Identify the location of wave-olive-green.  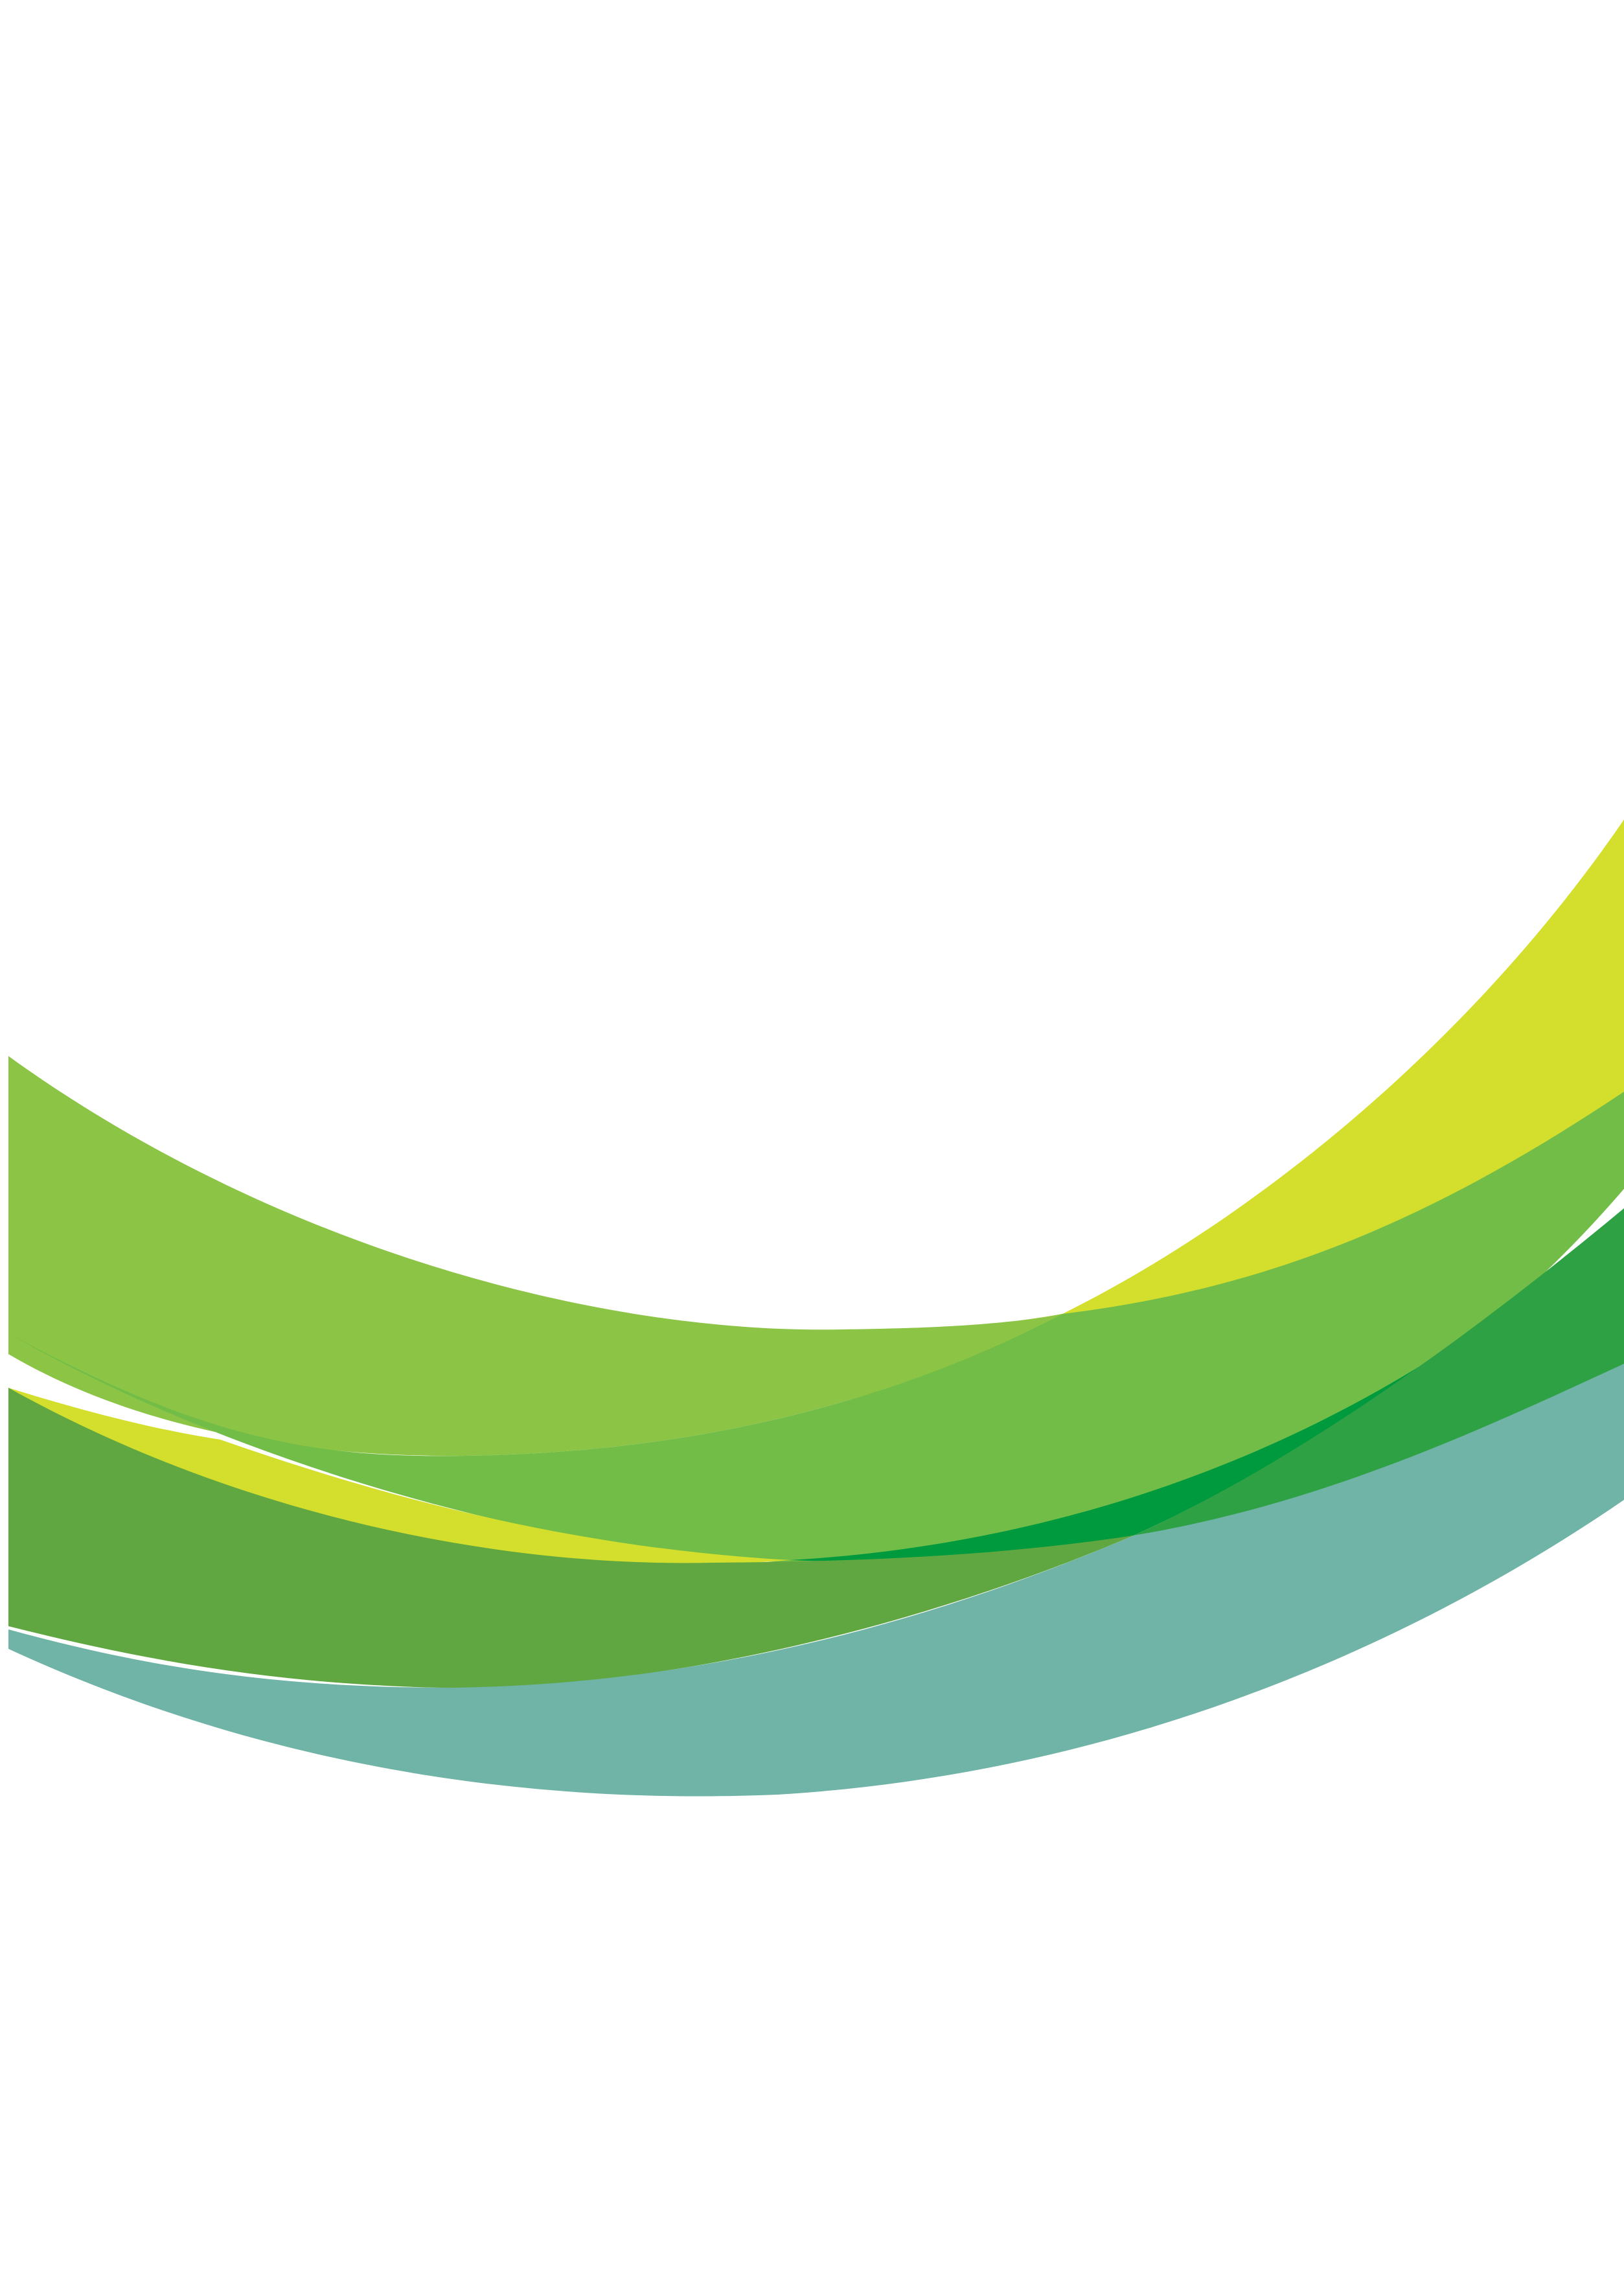
(571, 1538).